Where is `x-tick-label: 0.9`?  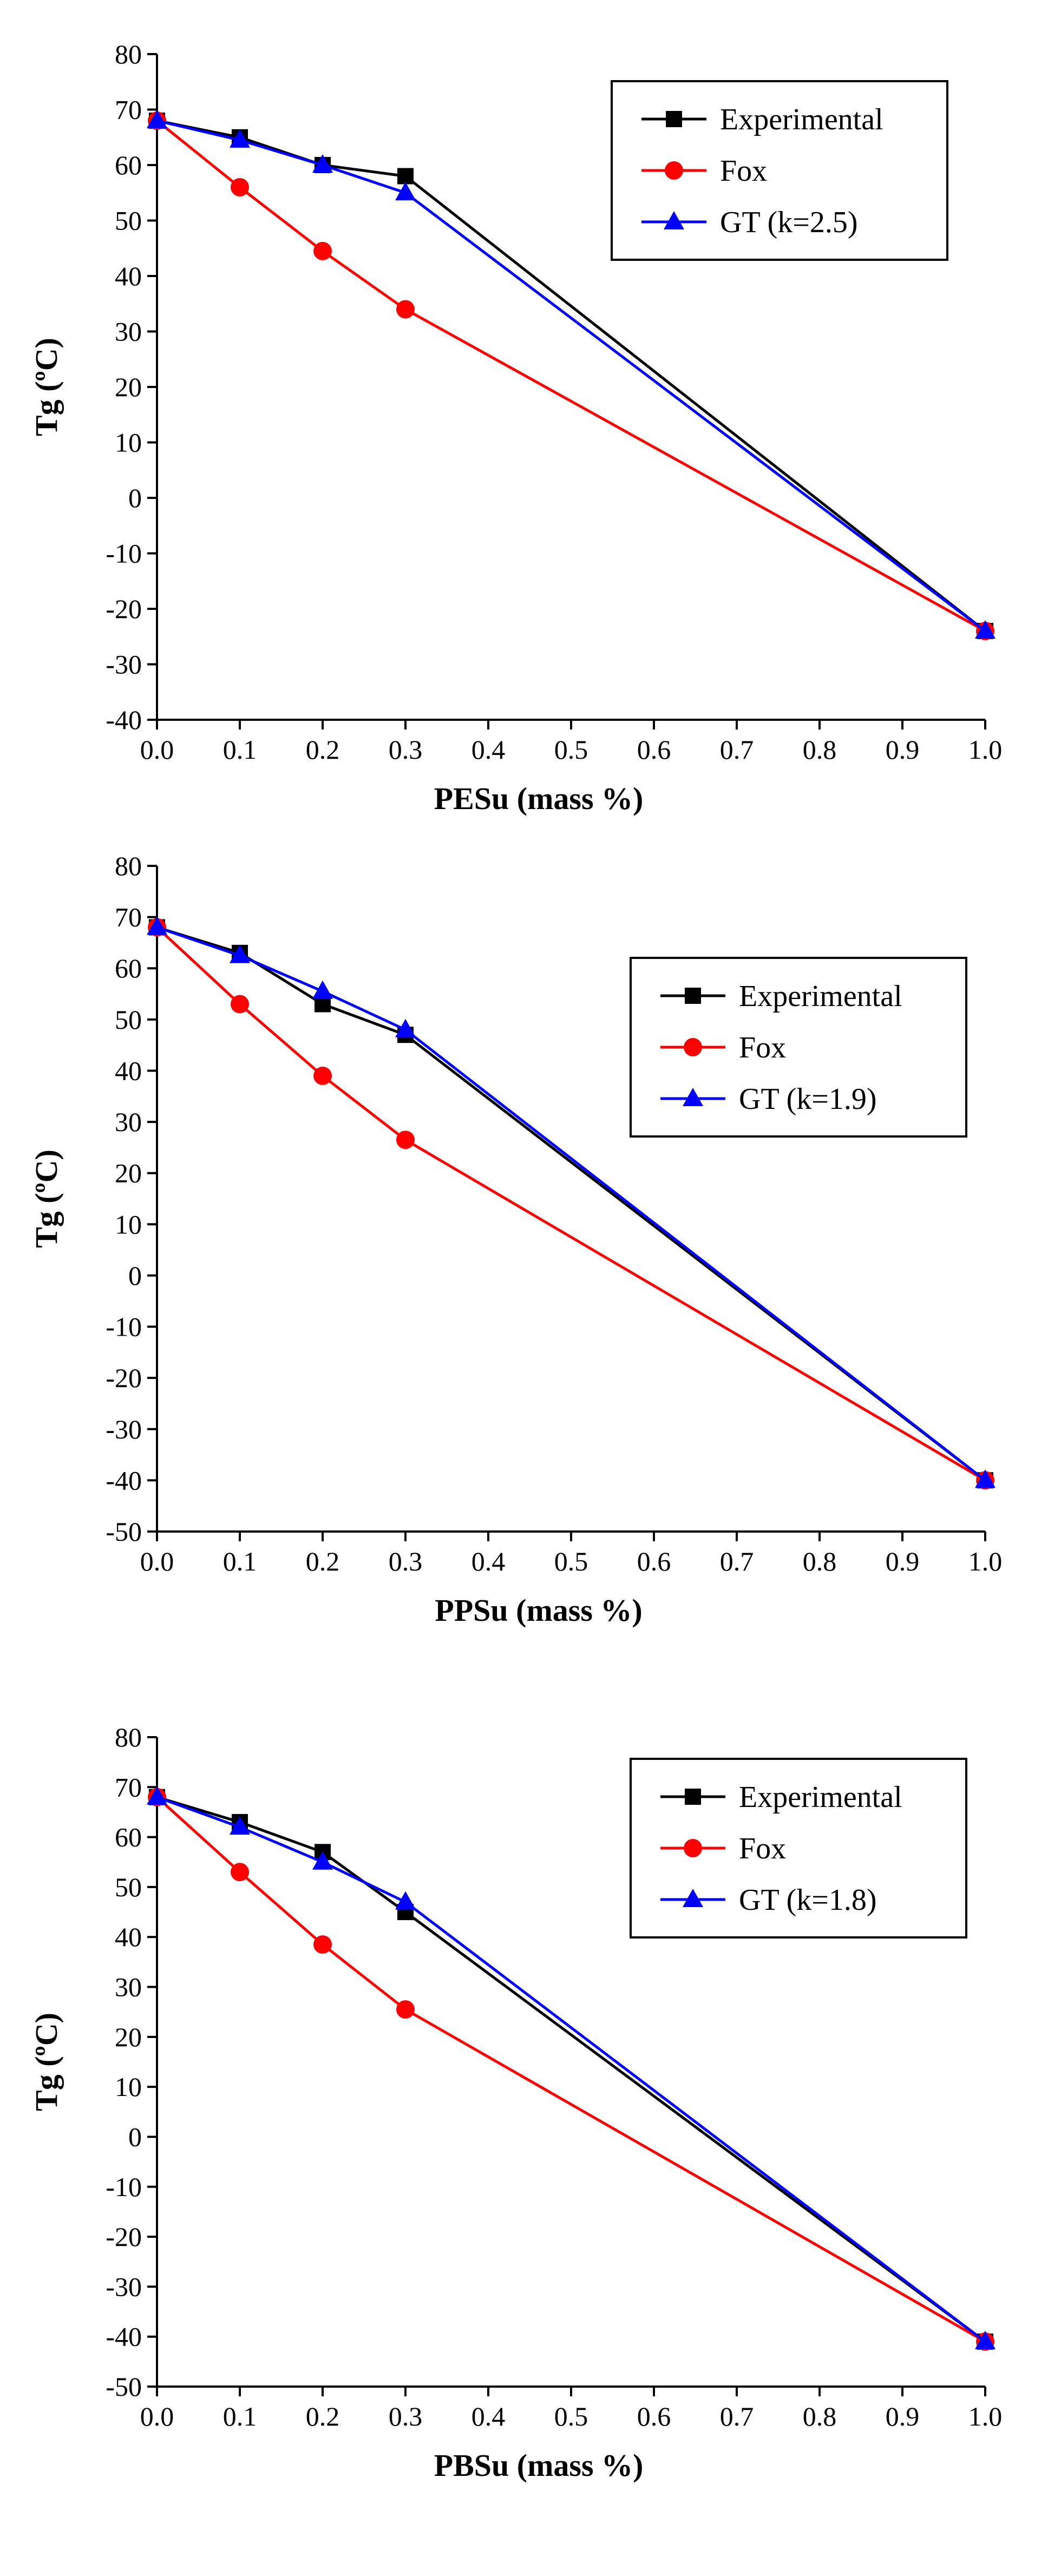 x-tick-label: 0.9 is located at coordinates (903, 749).